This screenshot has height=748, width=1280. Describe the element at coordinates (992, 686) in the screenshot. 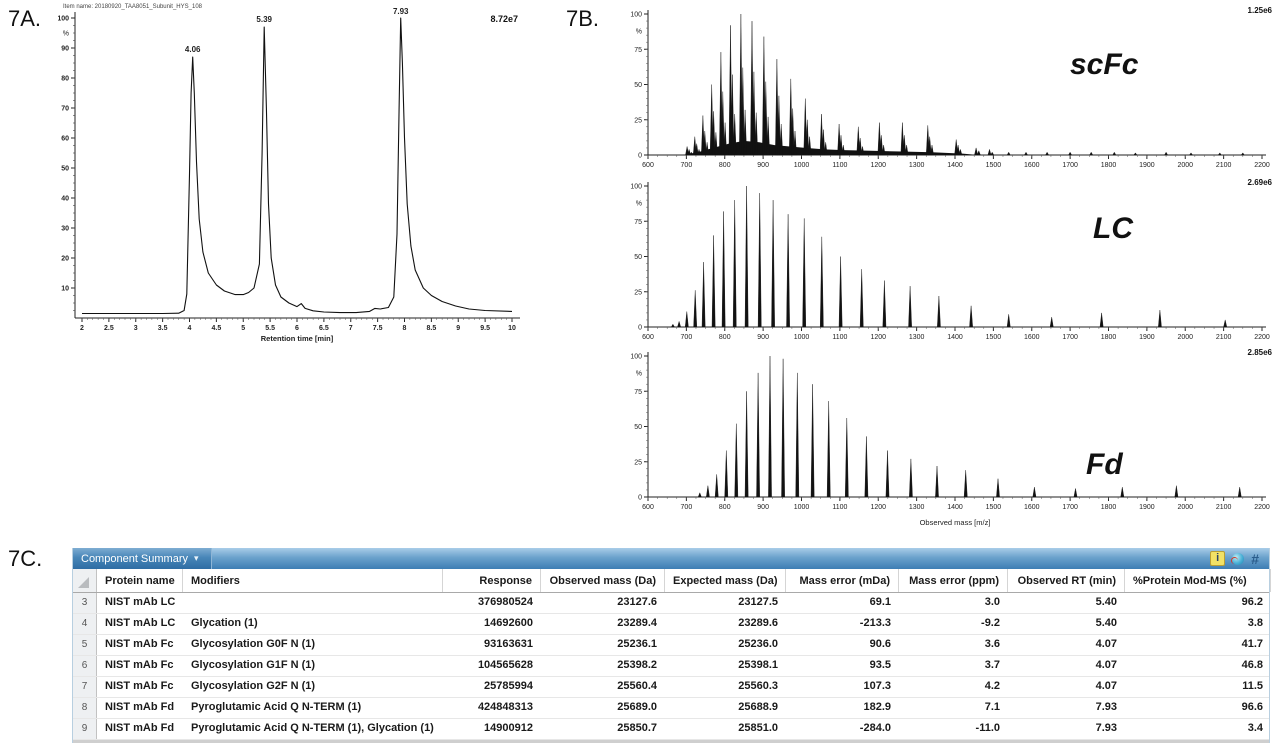

I see `cell-mass-error-ppm: 4.2` at that location.